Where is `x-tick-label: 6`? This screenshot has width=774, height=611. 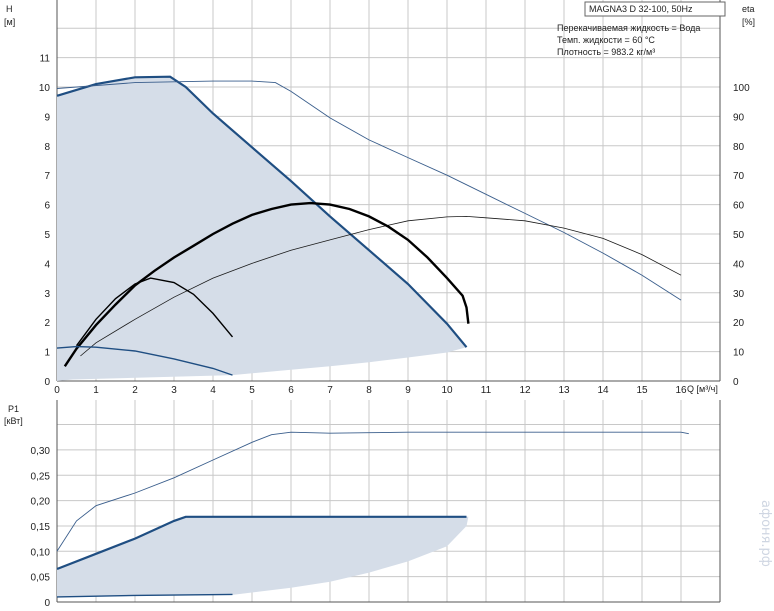
x-tick-label: 6 is located at coordinates (291, 390).